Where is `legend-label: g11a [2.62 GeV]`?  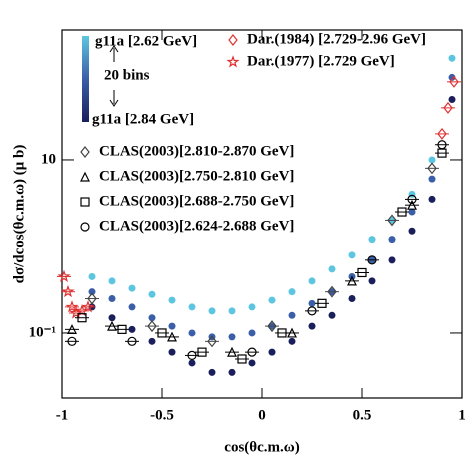
legend-label: g11a [2.62 GeV] is located at coordinates (146, 41).